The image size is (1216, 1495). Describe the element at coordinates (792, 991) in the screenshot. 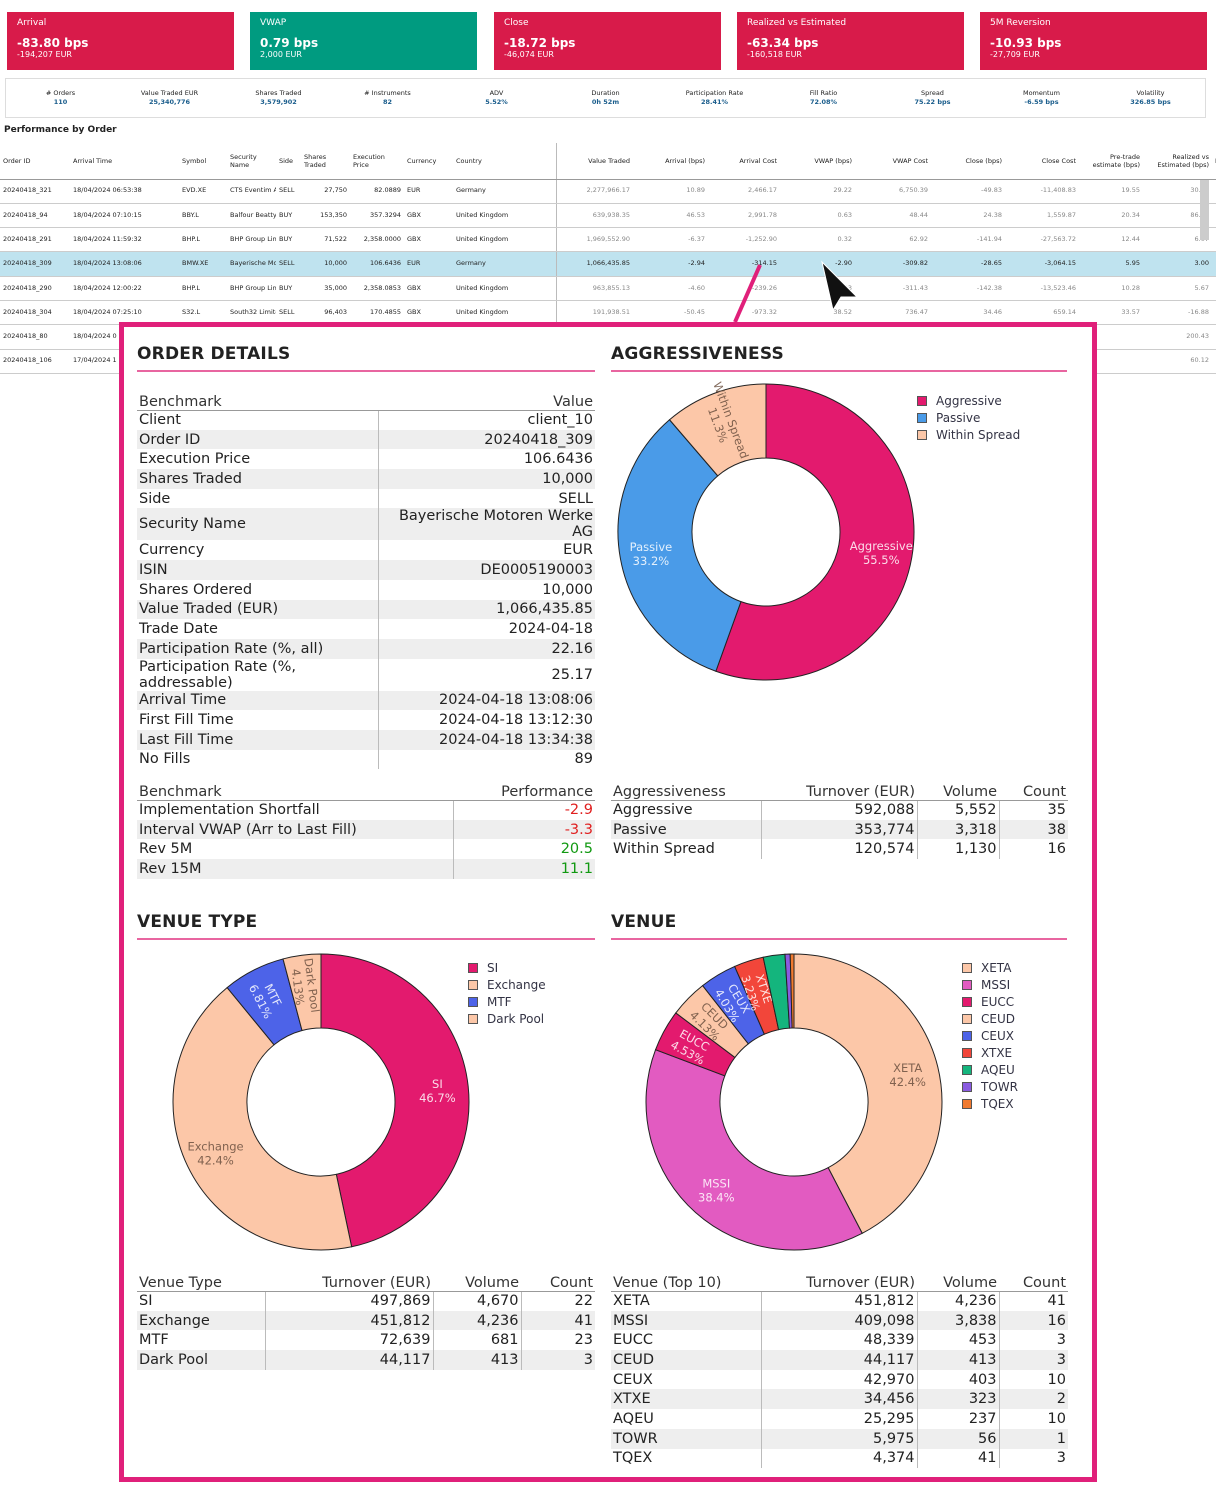

I see `slice-tqex` at that location.